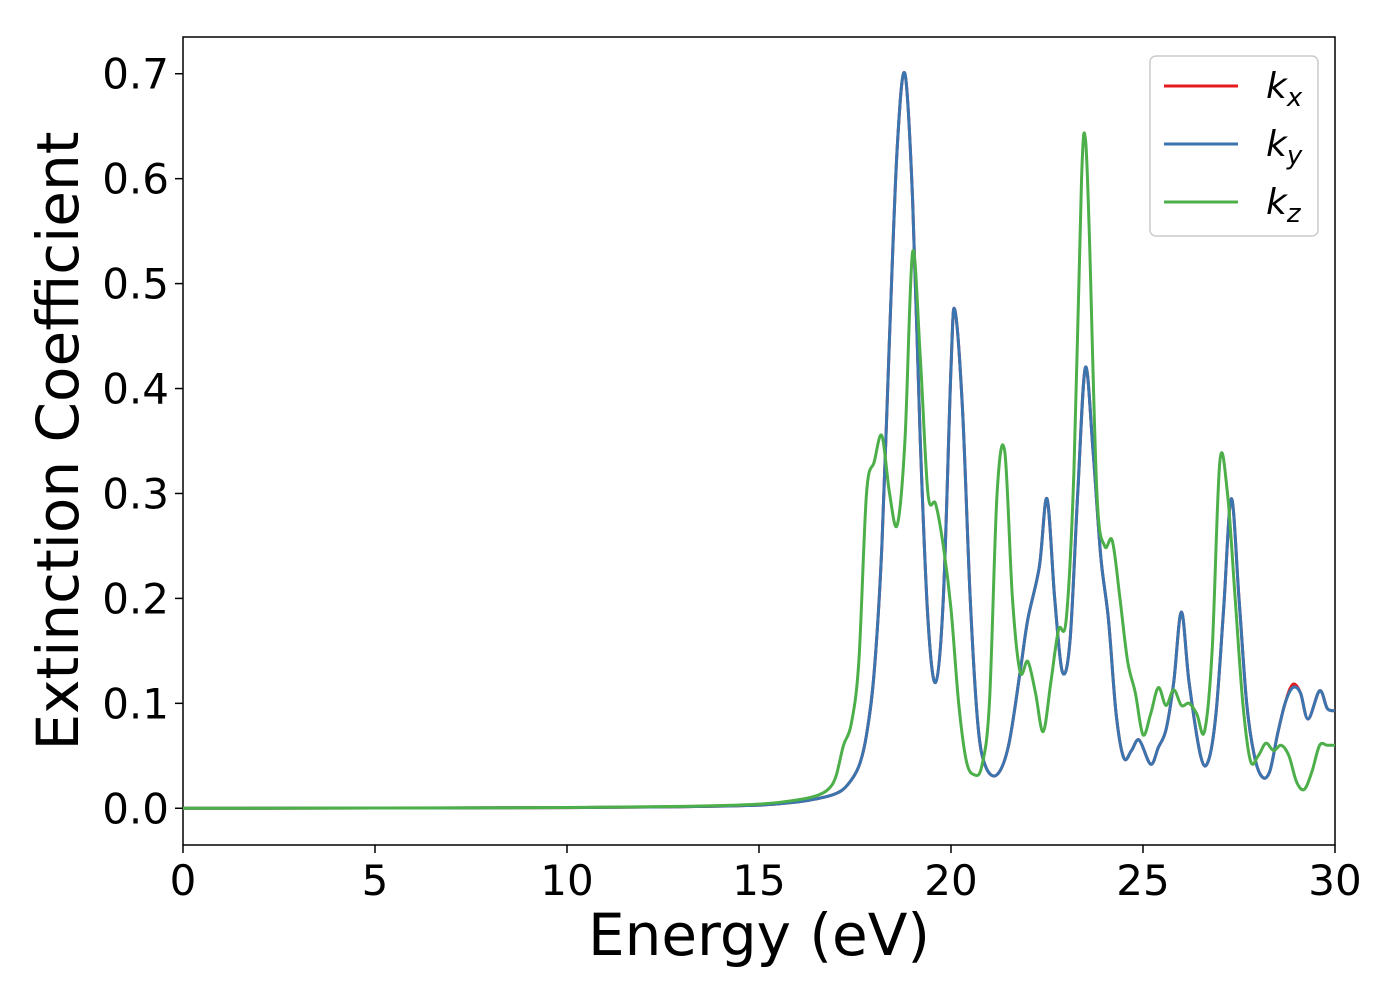  Describe the element at coordinates (58, 441) in the screenshot. I see `y-axis-label: Extinction Coefficient` at that location.